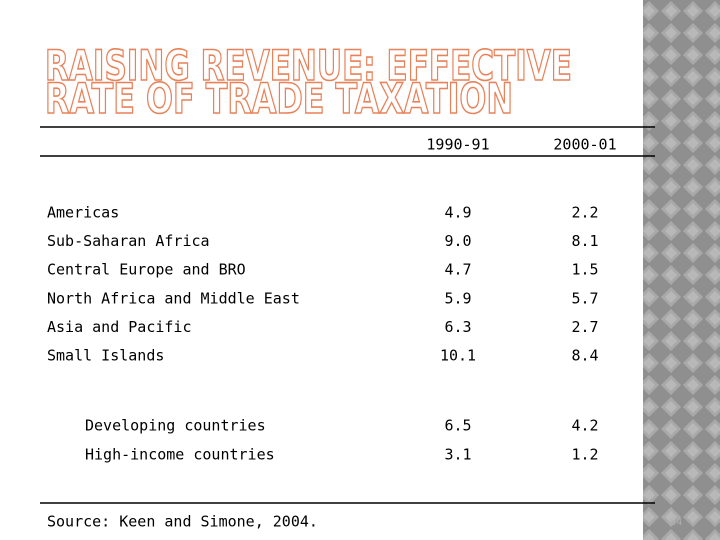  I want to click on row-label: Sub-Saharan Africa, so click(128, 241).